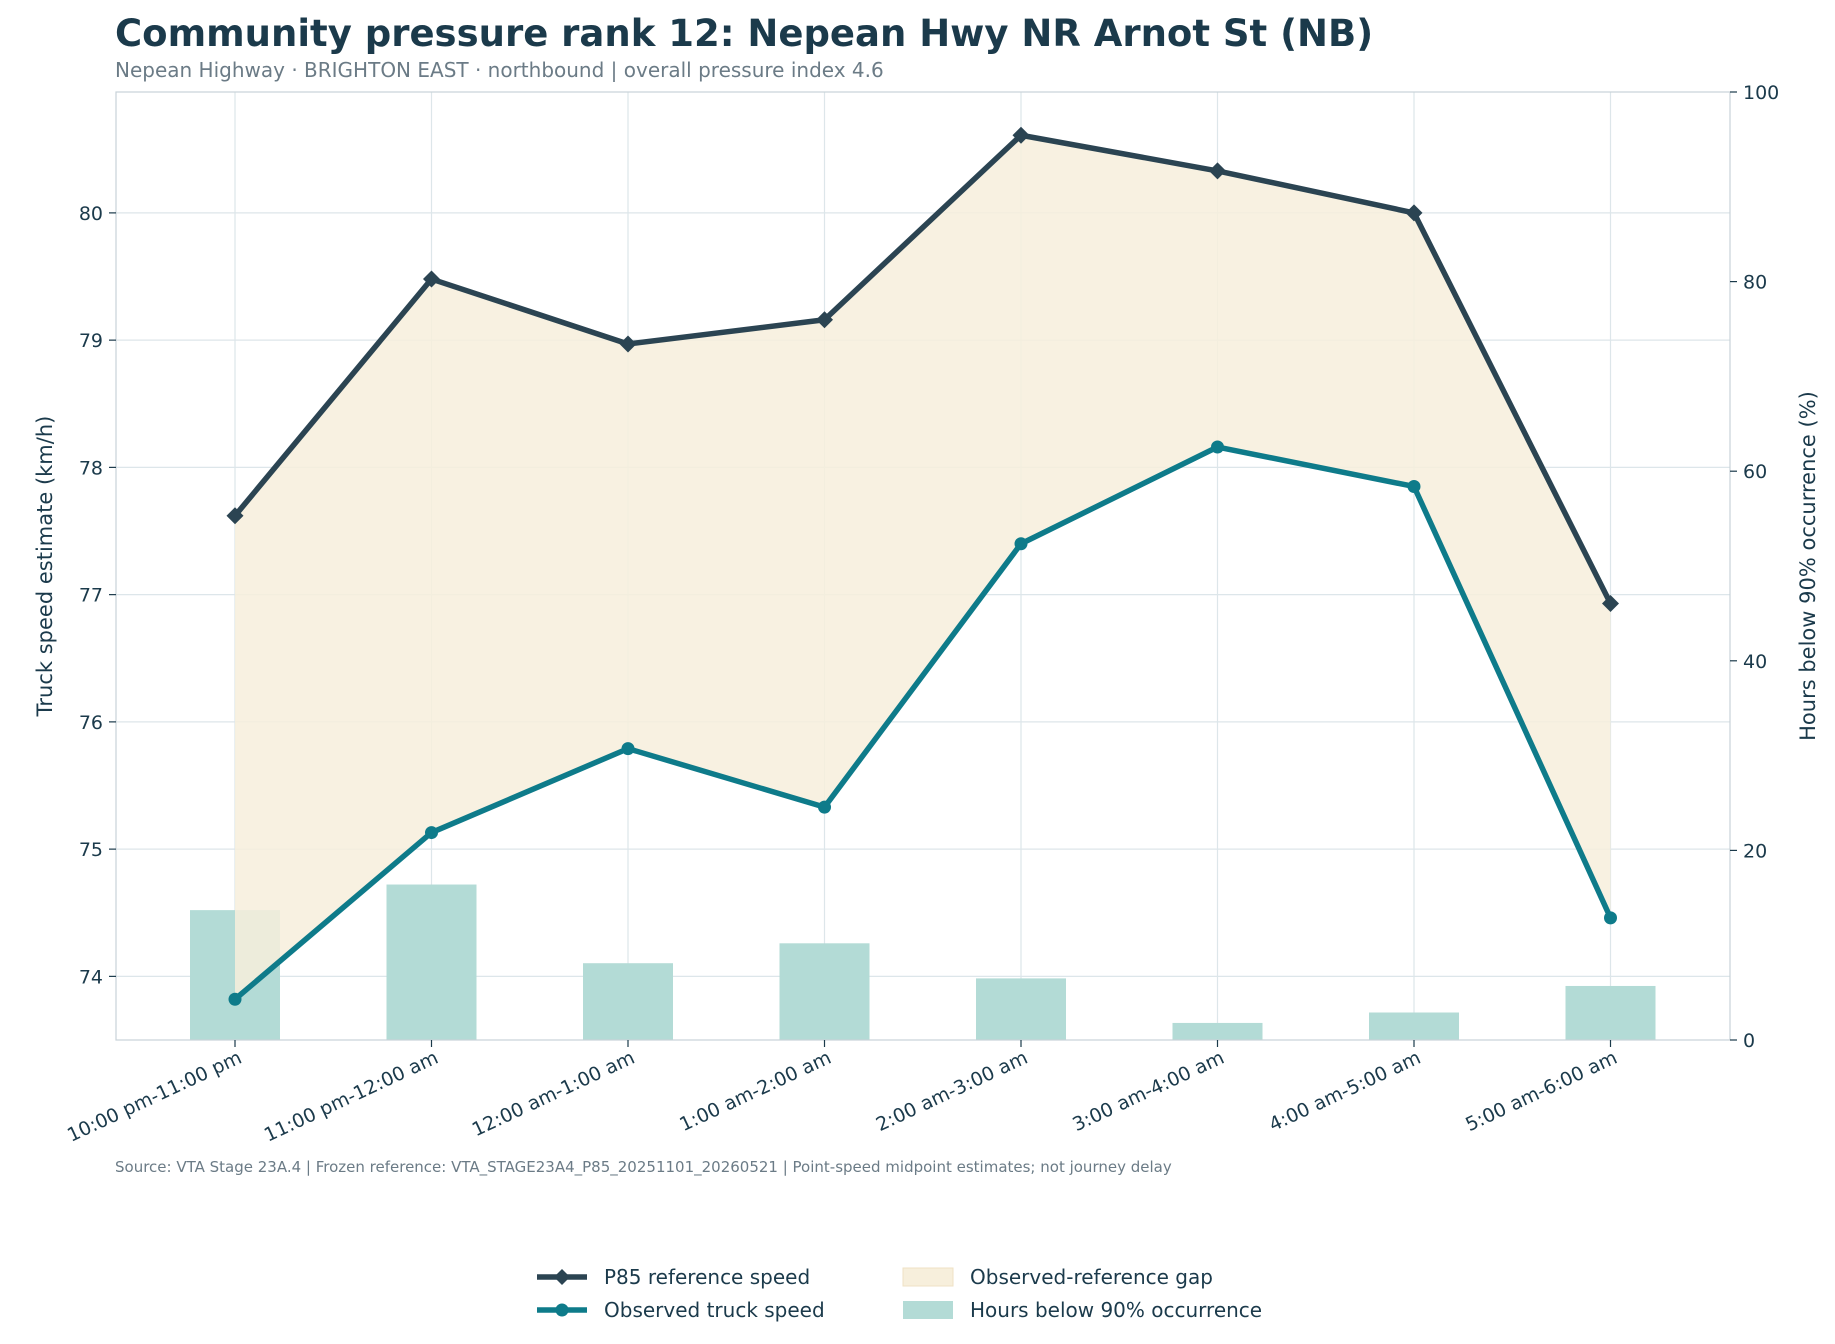  Describe the element at coordinates (923, 962) in the screenshot. I see `bar-series-hours-below` at that location.